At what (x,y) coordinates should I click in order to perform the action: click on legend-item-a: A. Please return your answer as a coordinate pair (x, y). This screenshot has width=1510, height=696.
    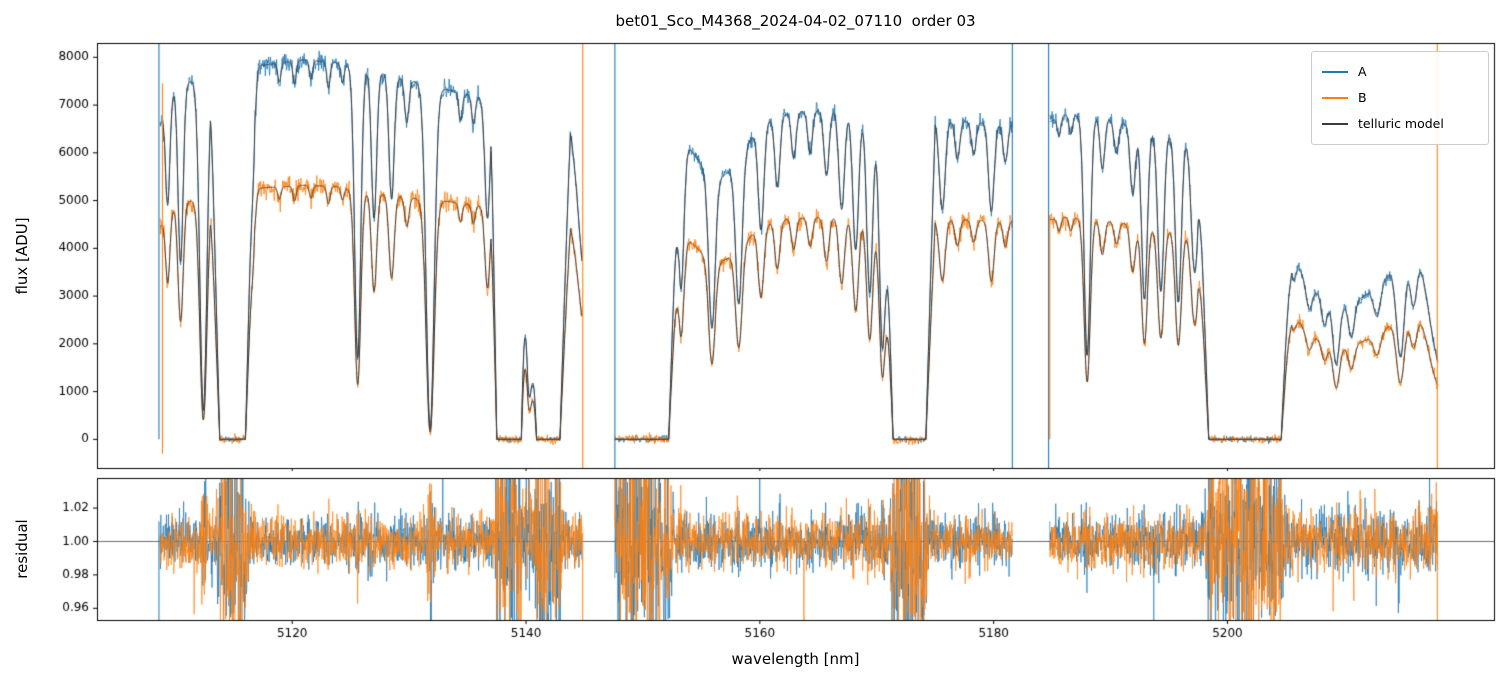
    Looking at the image, I should click on (1400, 72).